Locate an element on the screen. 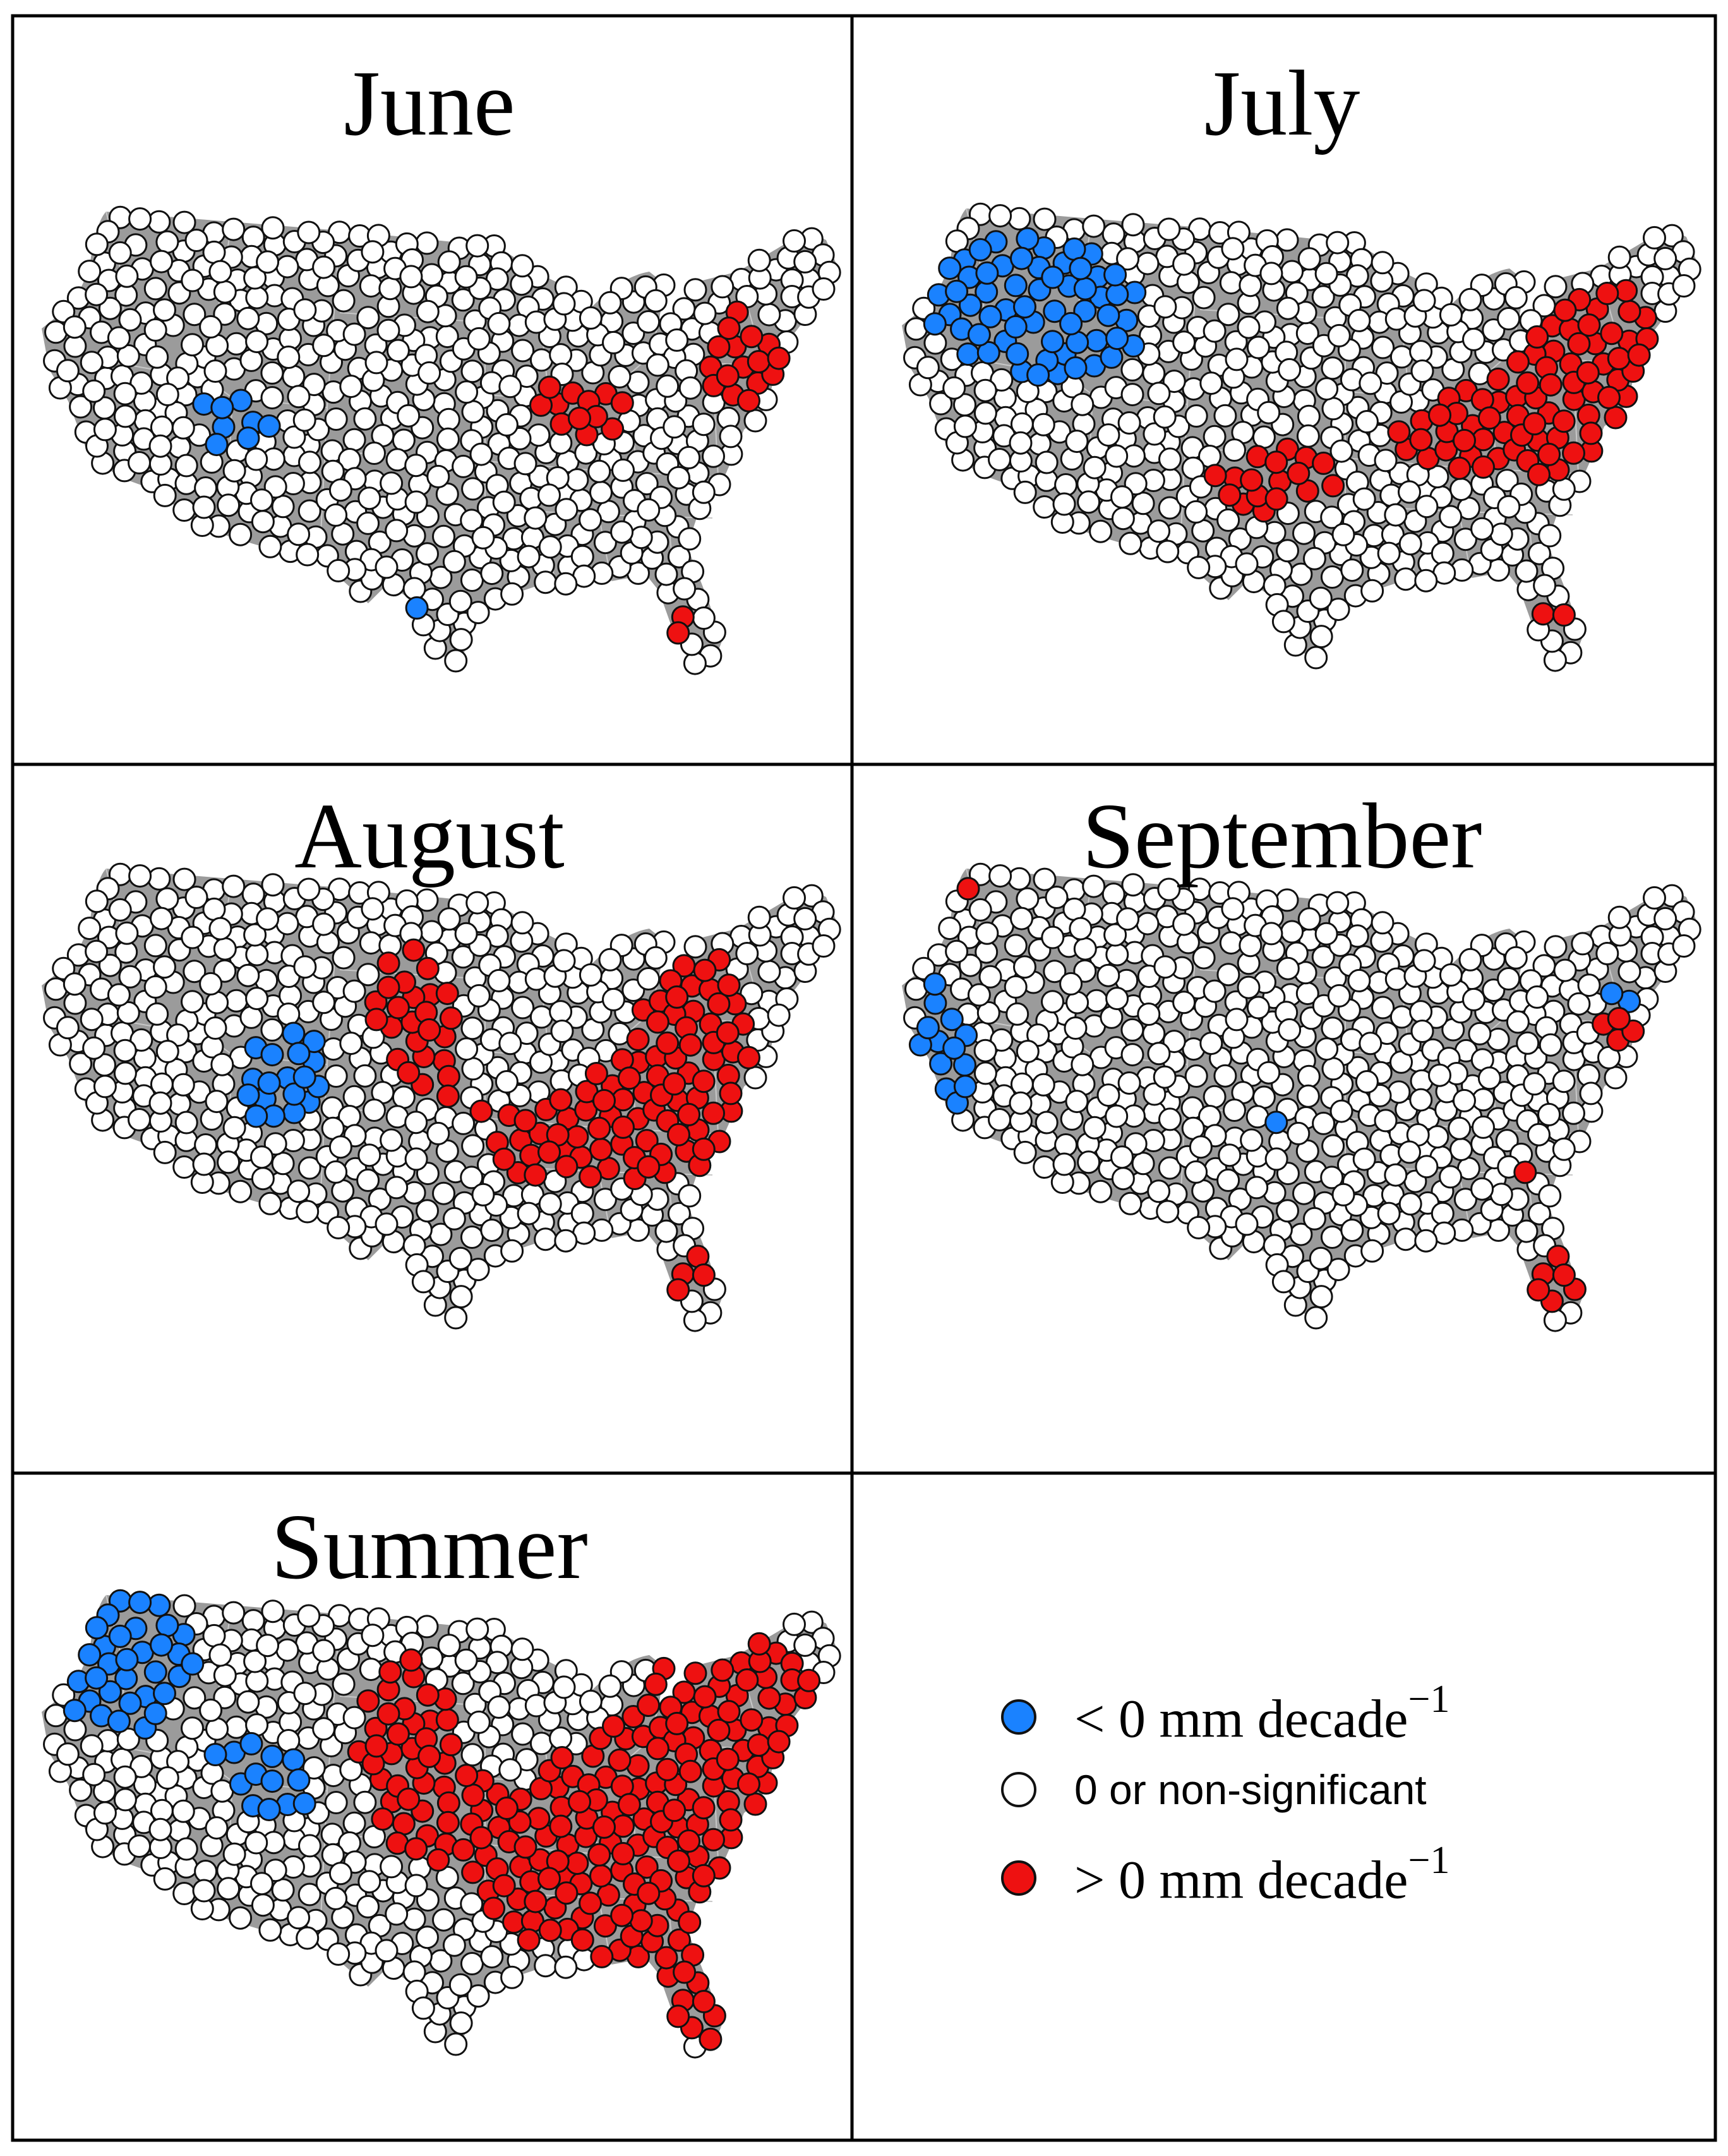  legend-item-neutral: 0 or non-significant is located at coordinates (1214, 1790).